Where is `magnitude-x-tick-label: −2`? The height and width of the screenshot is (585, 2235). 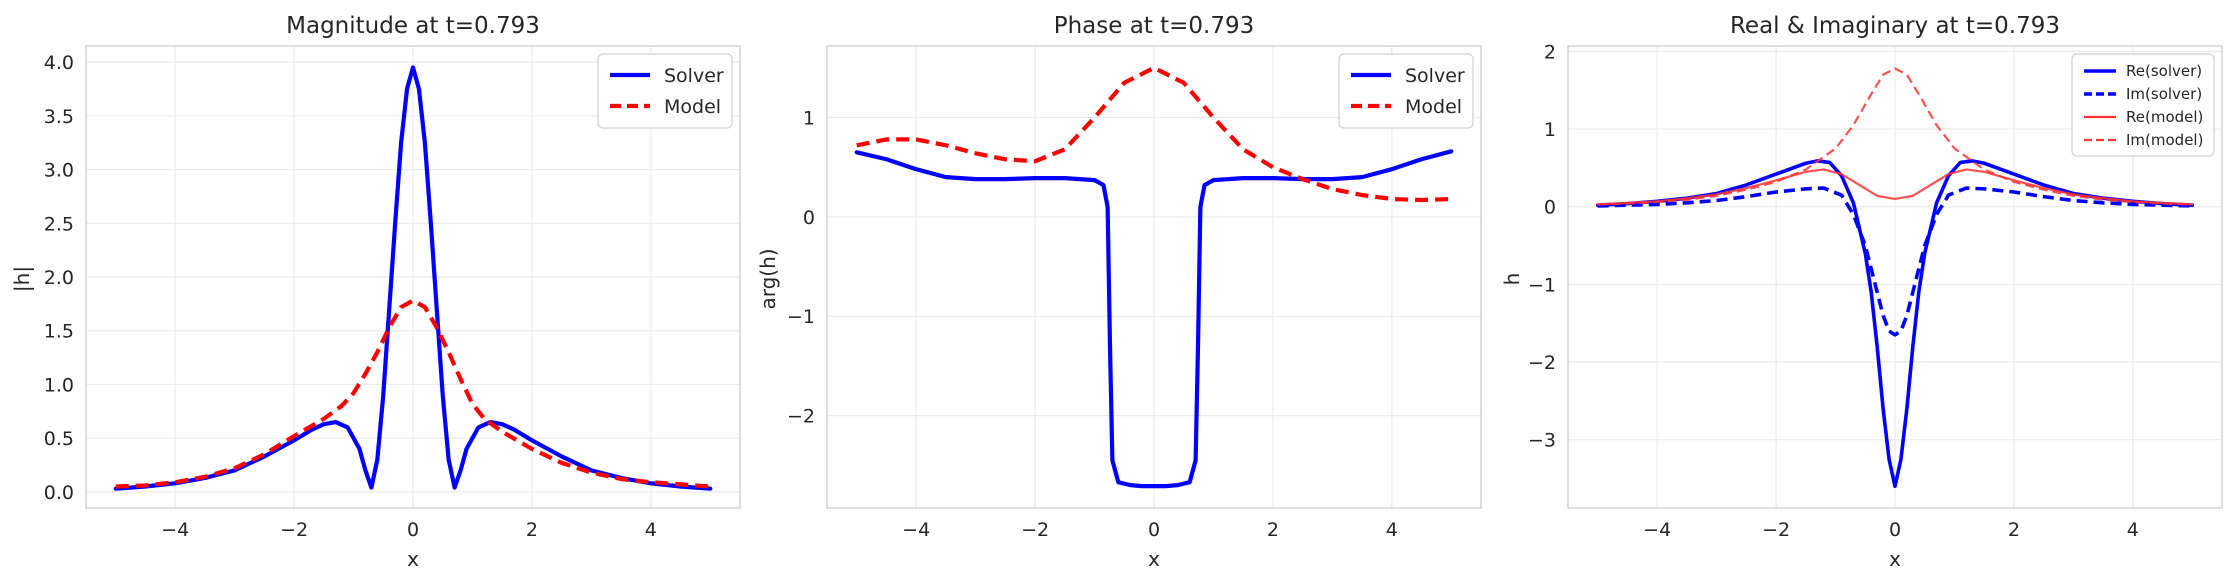
magnitude-x-tick-label: −2 is located at coordinates (294, 530).